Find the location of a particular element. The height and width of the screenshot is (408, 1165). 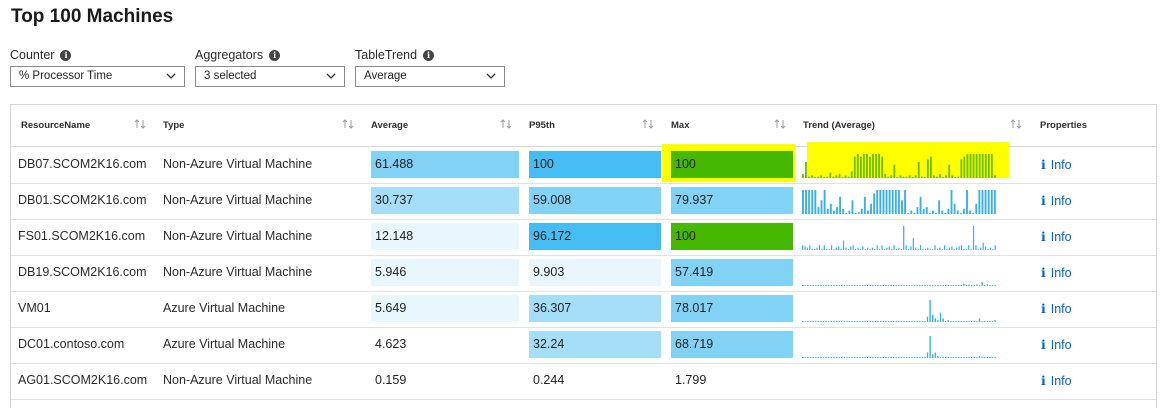

column-header-properties: Properties is located at coordinates (1063, 125).